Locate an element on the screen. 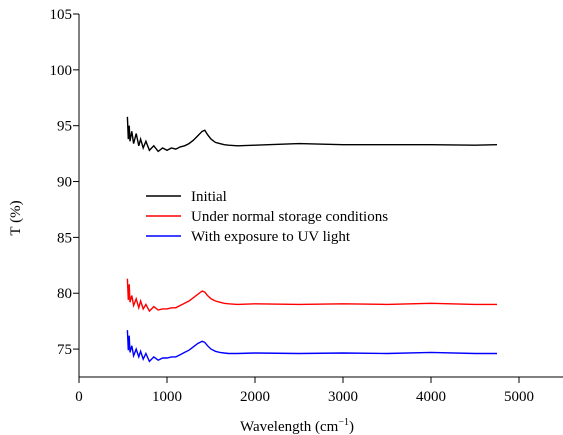 This screenshot has height=435, width=563. x-axis-label: Wavelength (cm−1) is located at coordinates (297, 426).